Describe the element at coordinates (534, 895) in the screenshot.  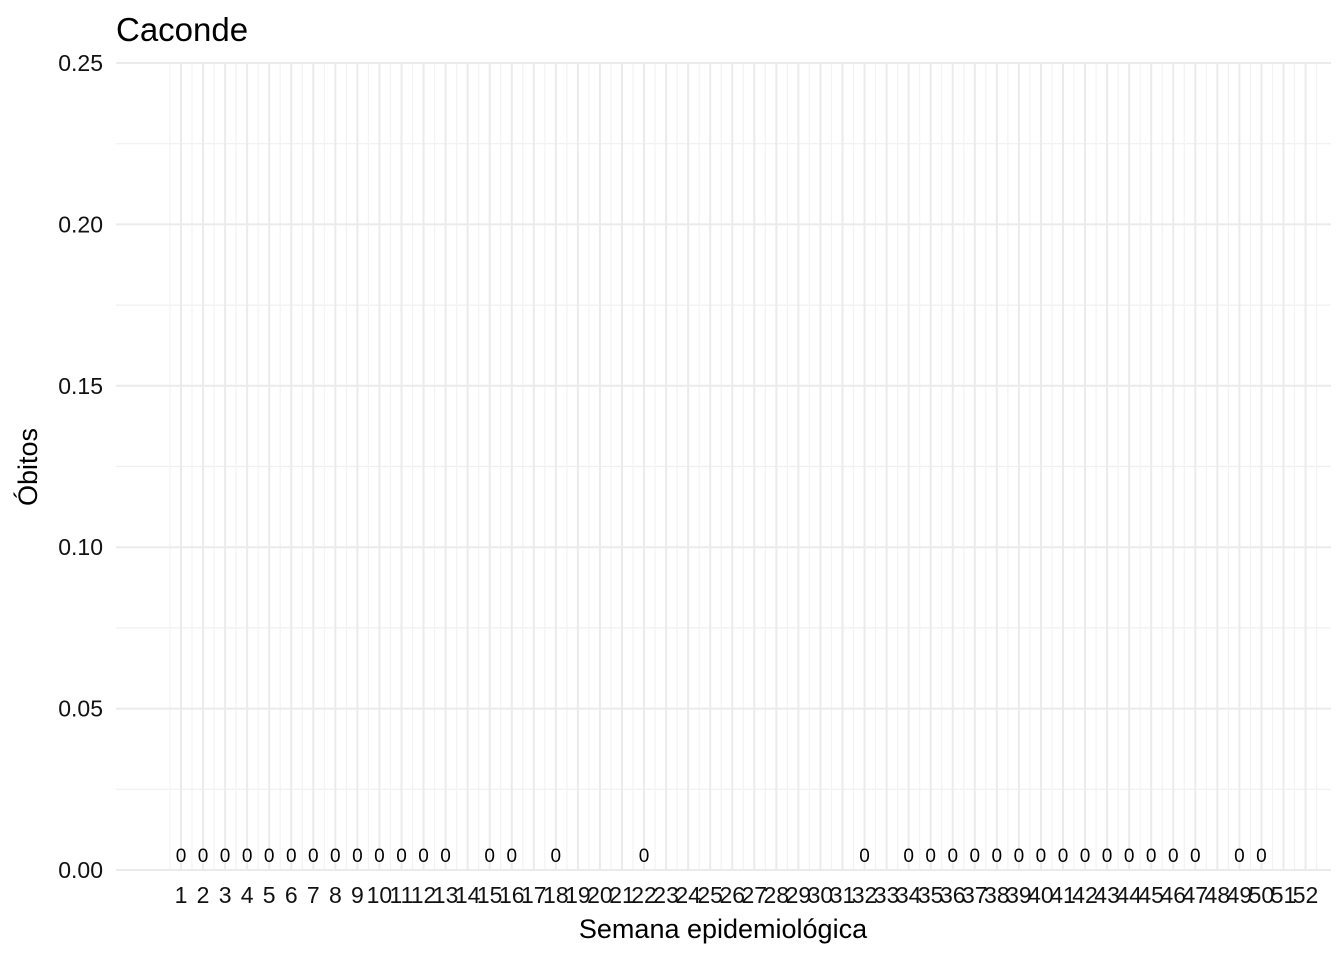
I see `x-tick-label: 17` at that location.